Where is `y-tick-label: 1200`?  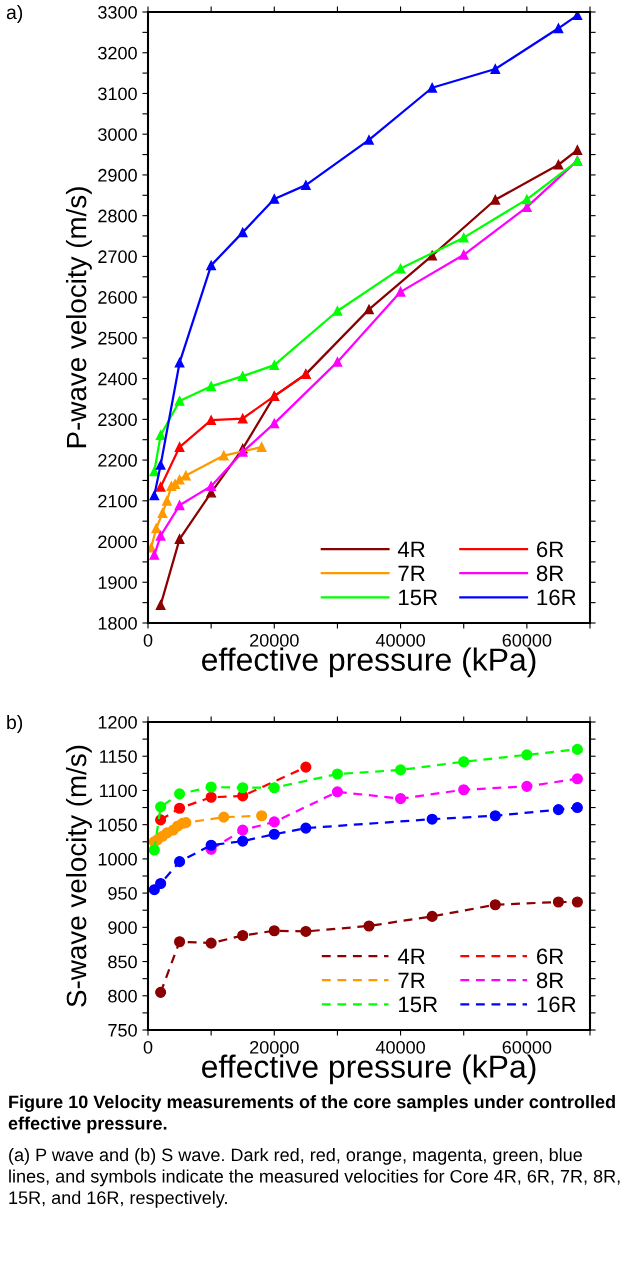
y-tick-label: 1200 is located at coordinates (117, 722).